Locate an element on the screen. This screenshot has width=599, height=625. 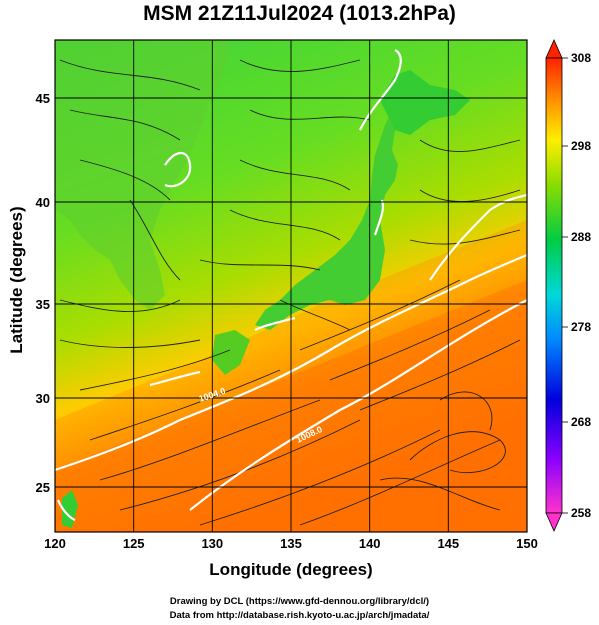
y-tick-30: 30 is located at coordinates (43, 398).